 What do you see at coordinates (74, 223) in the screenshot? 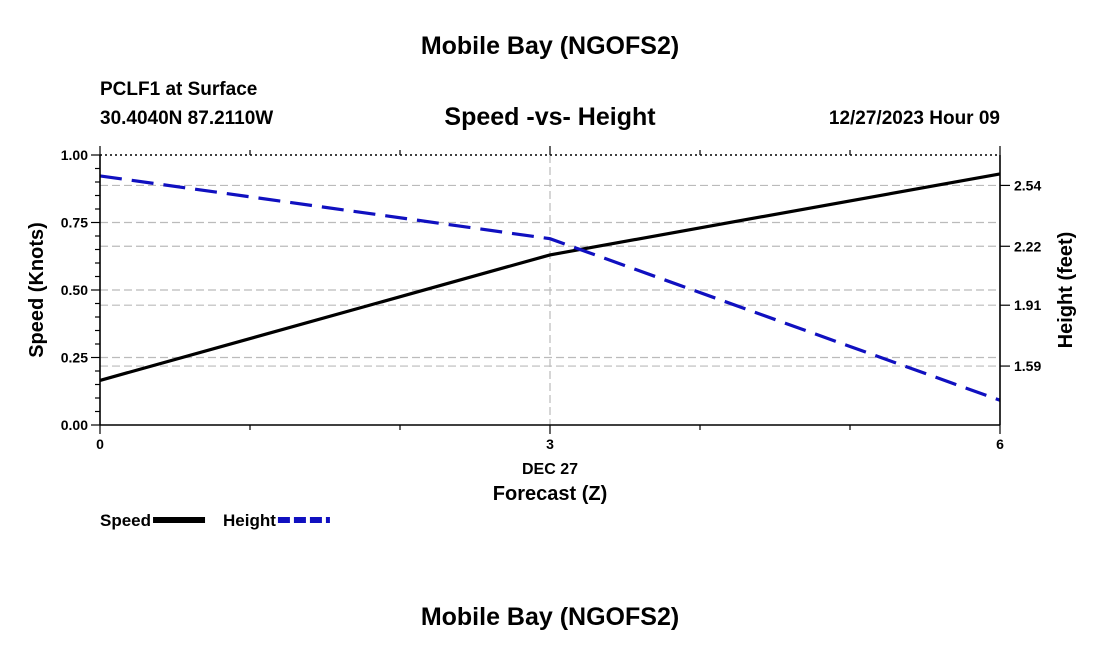
I see `left-tick-label-3: 0.75` at bounding box center [74, 223].